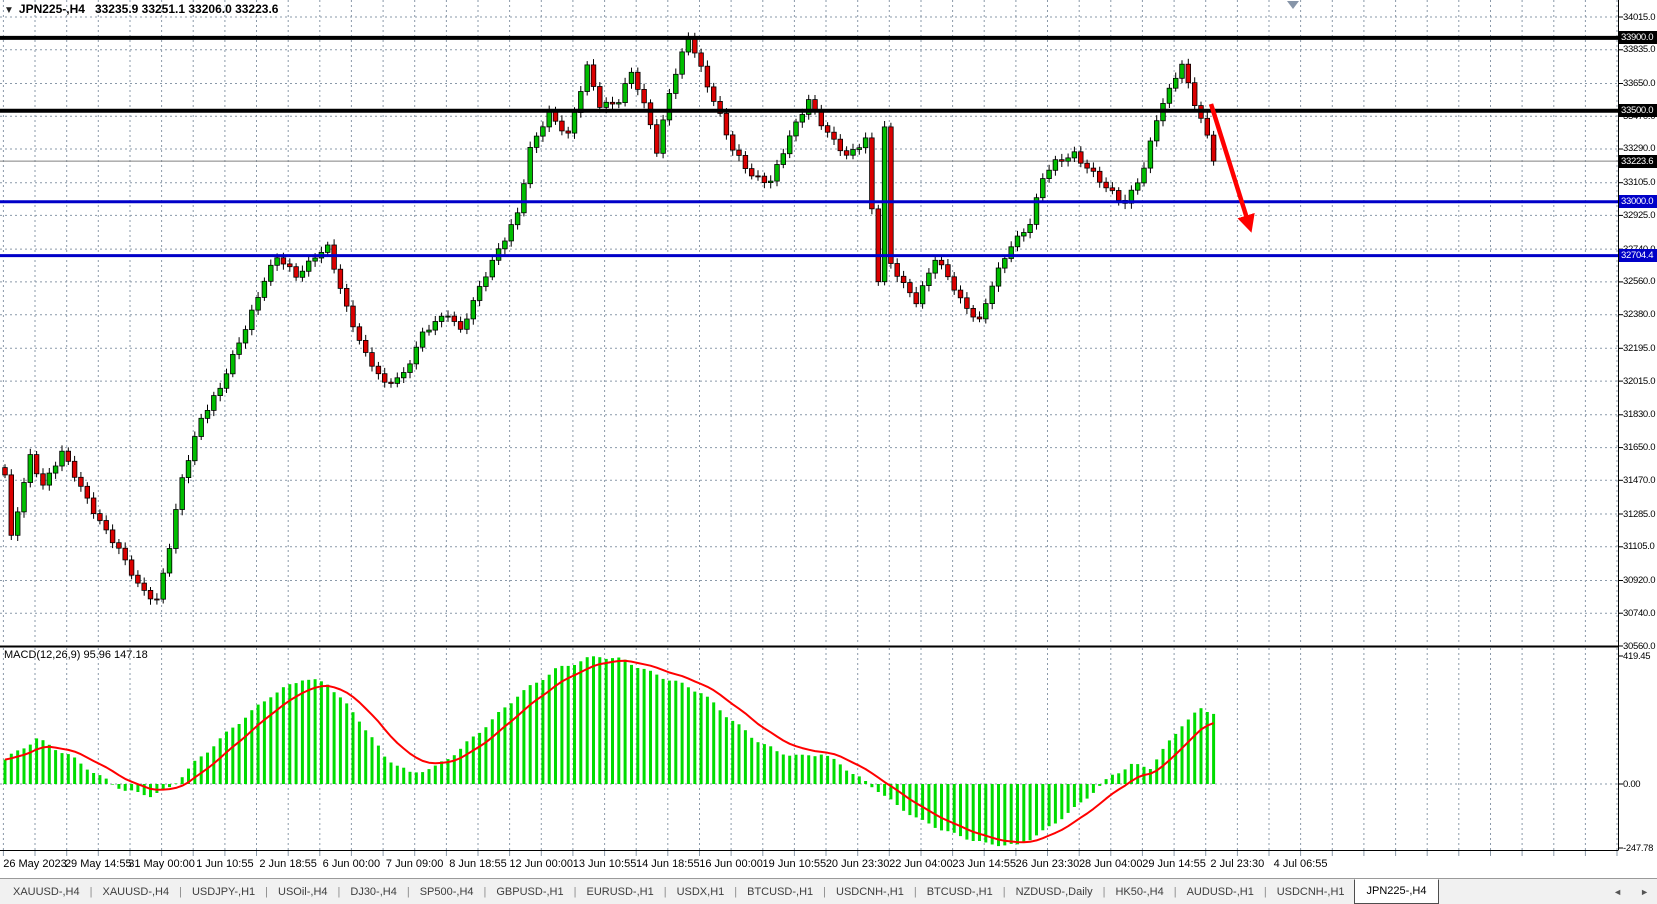  Describe the element at coordinates (161, 864) in the screenshot. I see `time-axis-label: 31 May 00:00` at that location.